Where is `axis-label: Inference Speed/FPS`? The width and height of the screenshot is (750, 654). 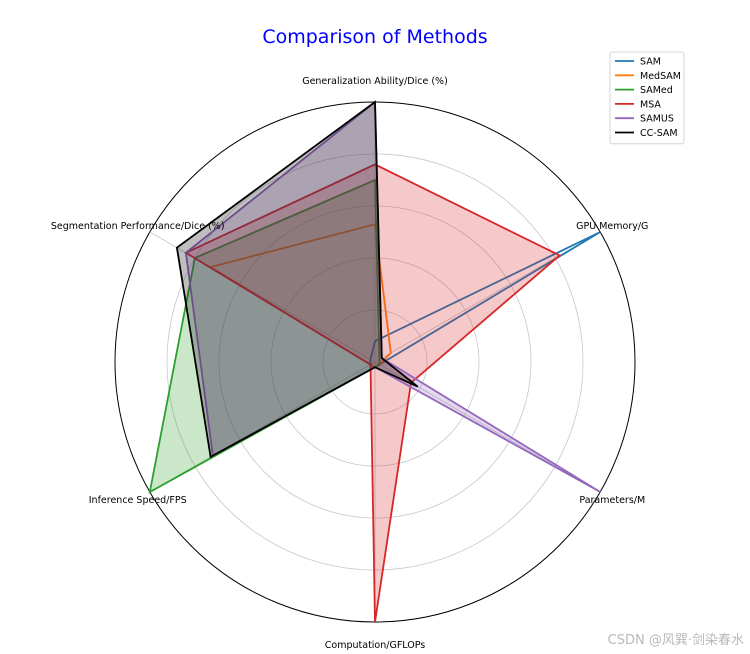
axis-label: Inference Speed/FPS is located at coordinates (138, 500).